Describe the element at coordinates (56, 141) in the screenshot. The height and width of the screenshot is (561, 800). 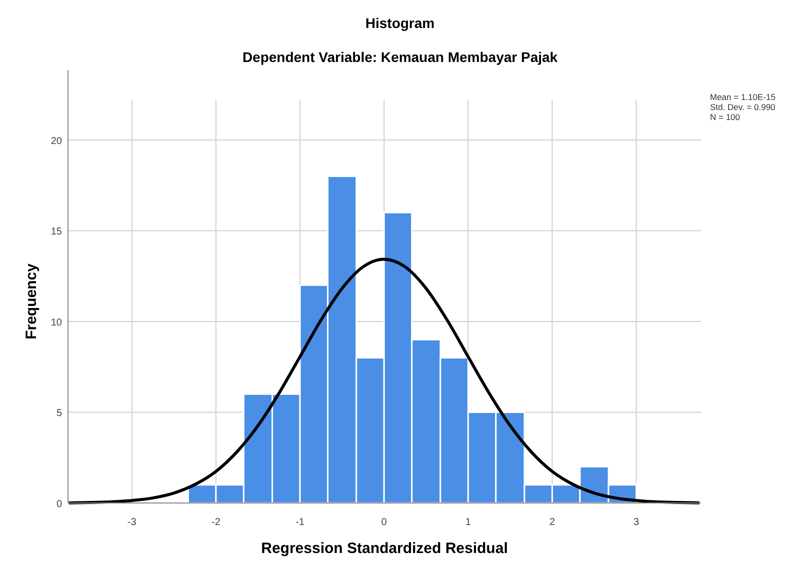
I see `y-tick-label: 20` at that location.